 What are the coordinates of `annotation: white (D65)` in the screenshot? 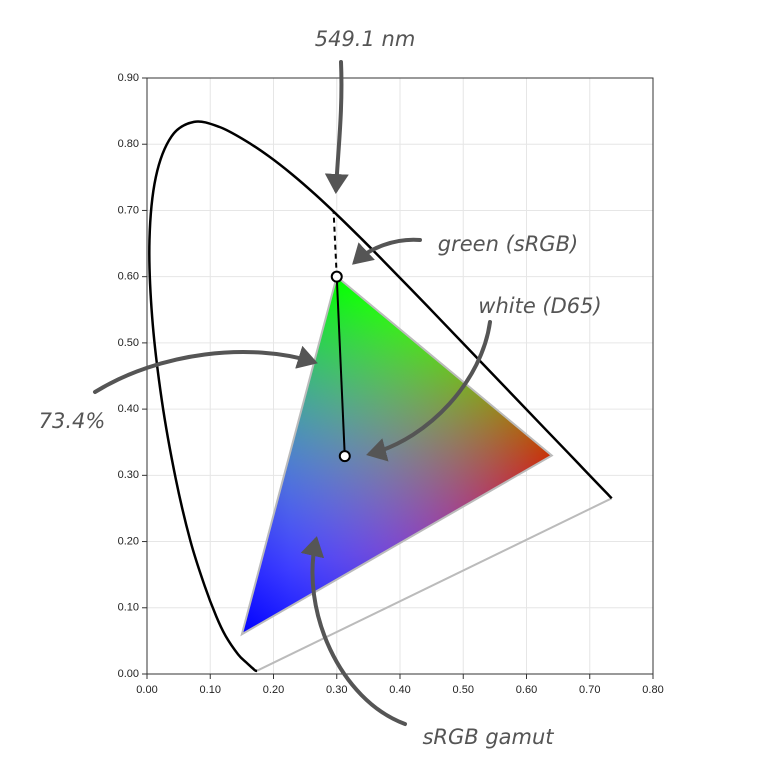 It's located at (539, 306).